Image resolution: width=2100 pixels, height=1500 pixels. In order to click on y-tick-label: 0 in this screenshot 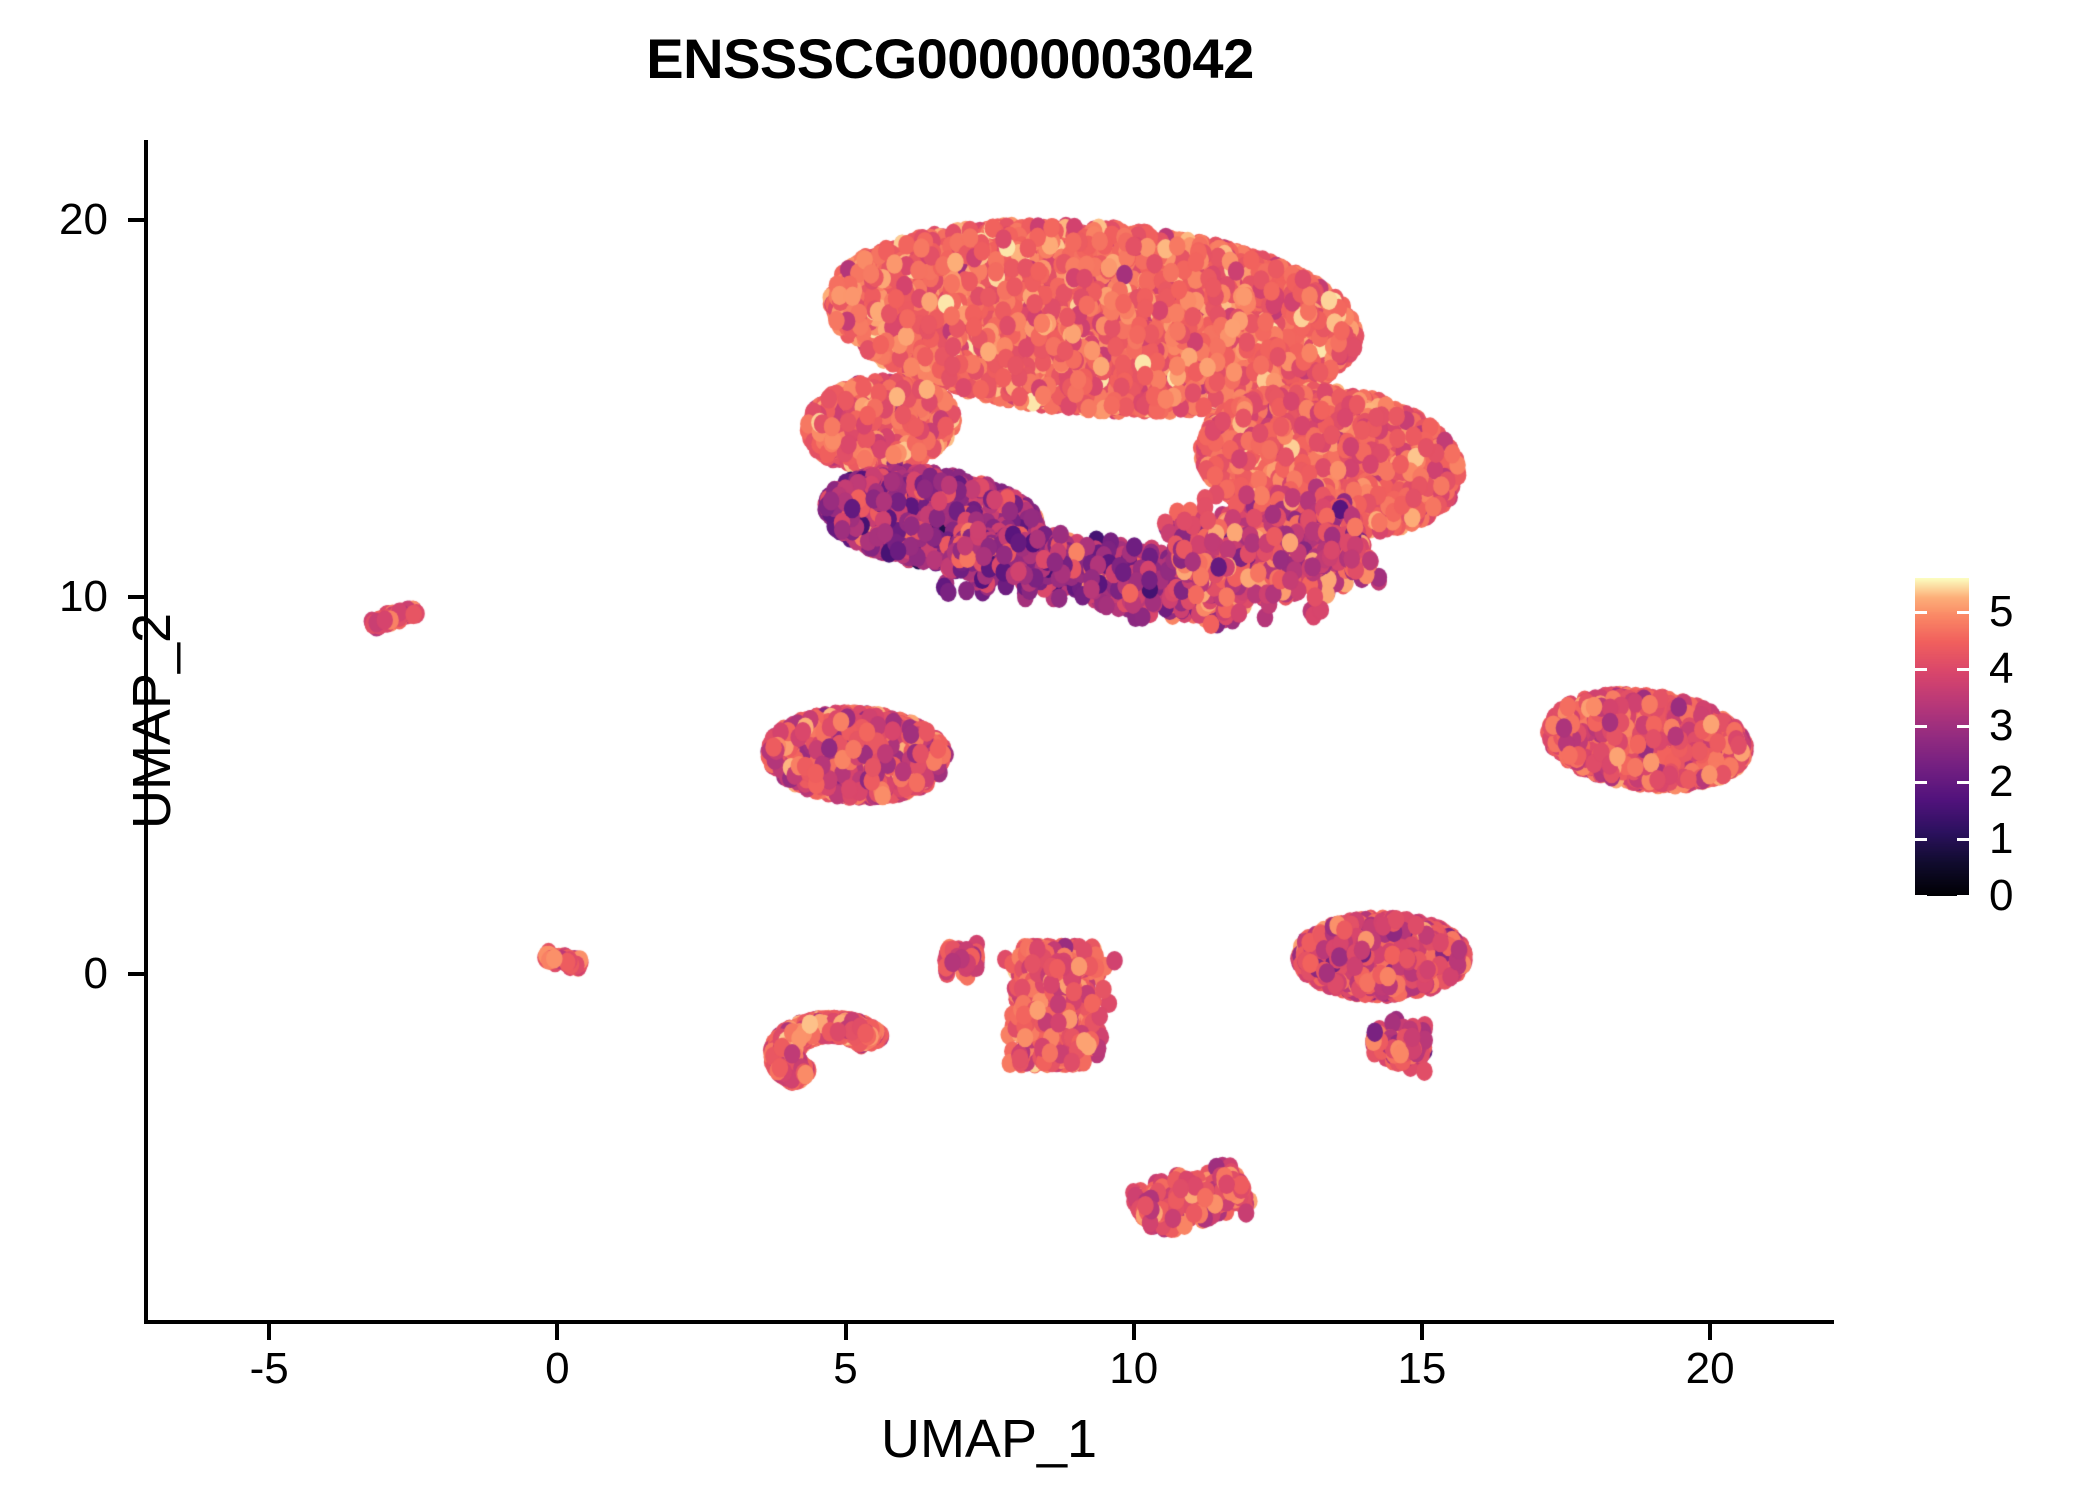, I will do `click(95, 973)`.